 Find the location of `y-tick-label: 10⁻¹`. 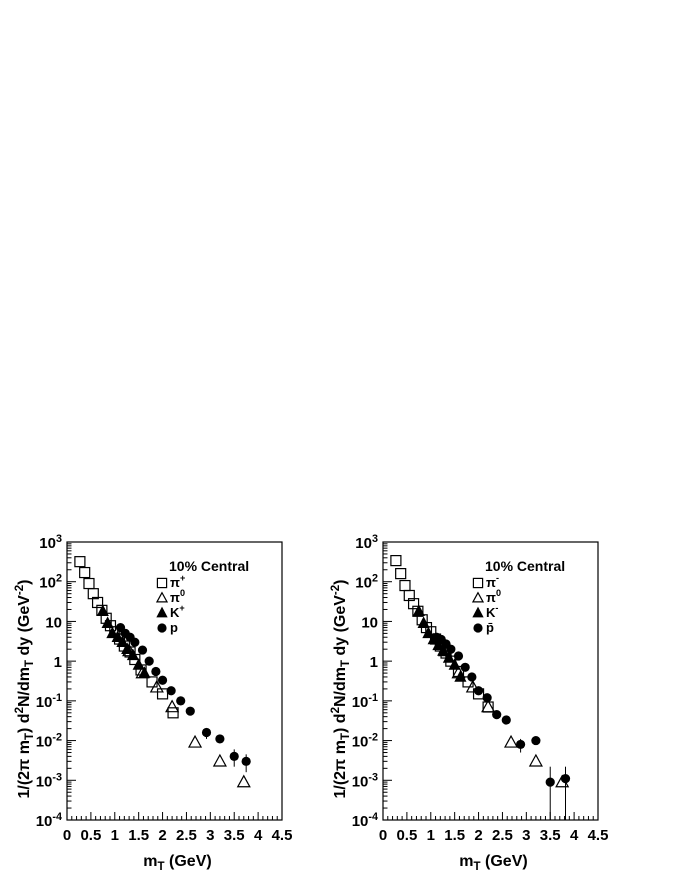

y-tick-label: 10⁻¹ is located at coordinates (365, 701).